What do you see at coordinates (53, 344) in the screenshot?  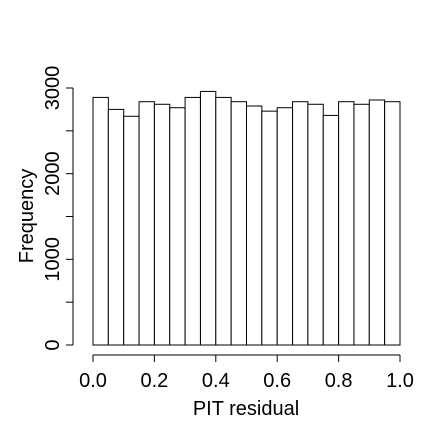 I see `y-tick-label: 0` at bounding box center [53, 344].